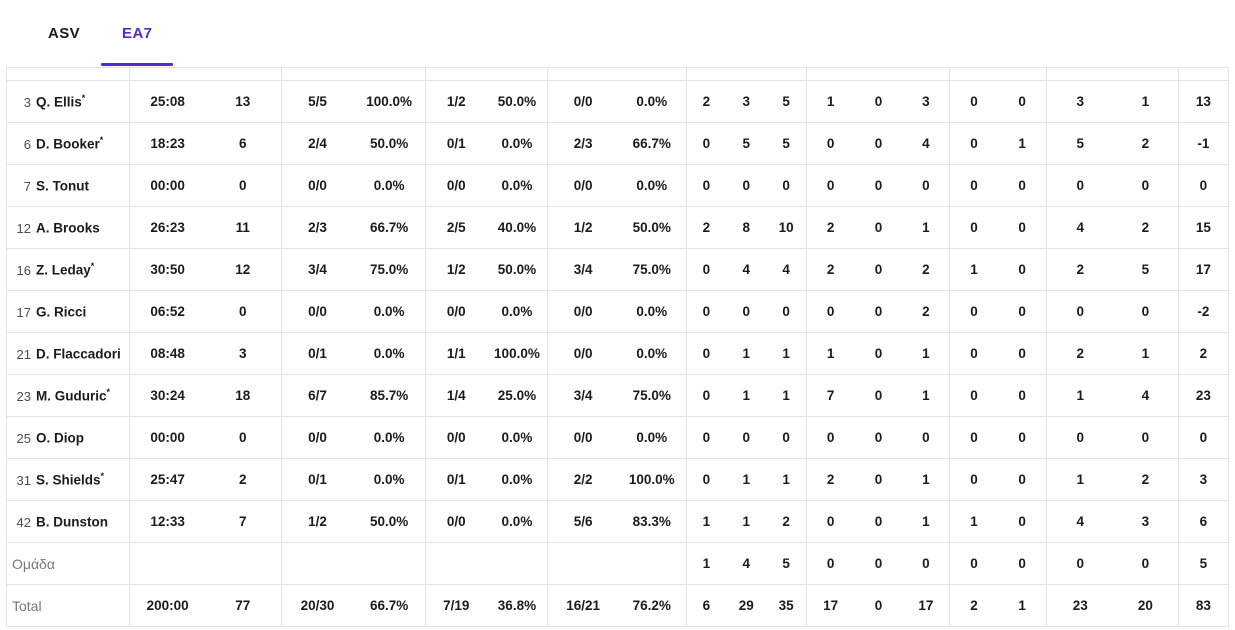  I want to click on cell-fouls-committed: 2, so click(1080, 269).